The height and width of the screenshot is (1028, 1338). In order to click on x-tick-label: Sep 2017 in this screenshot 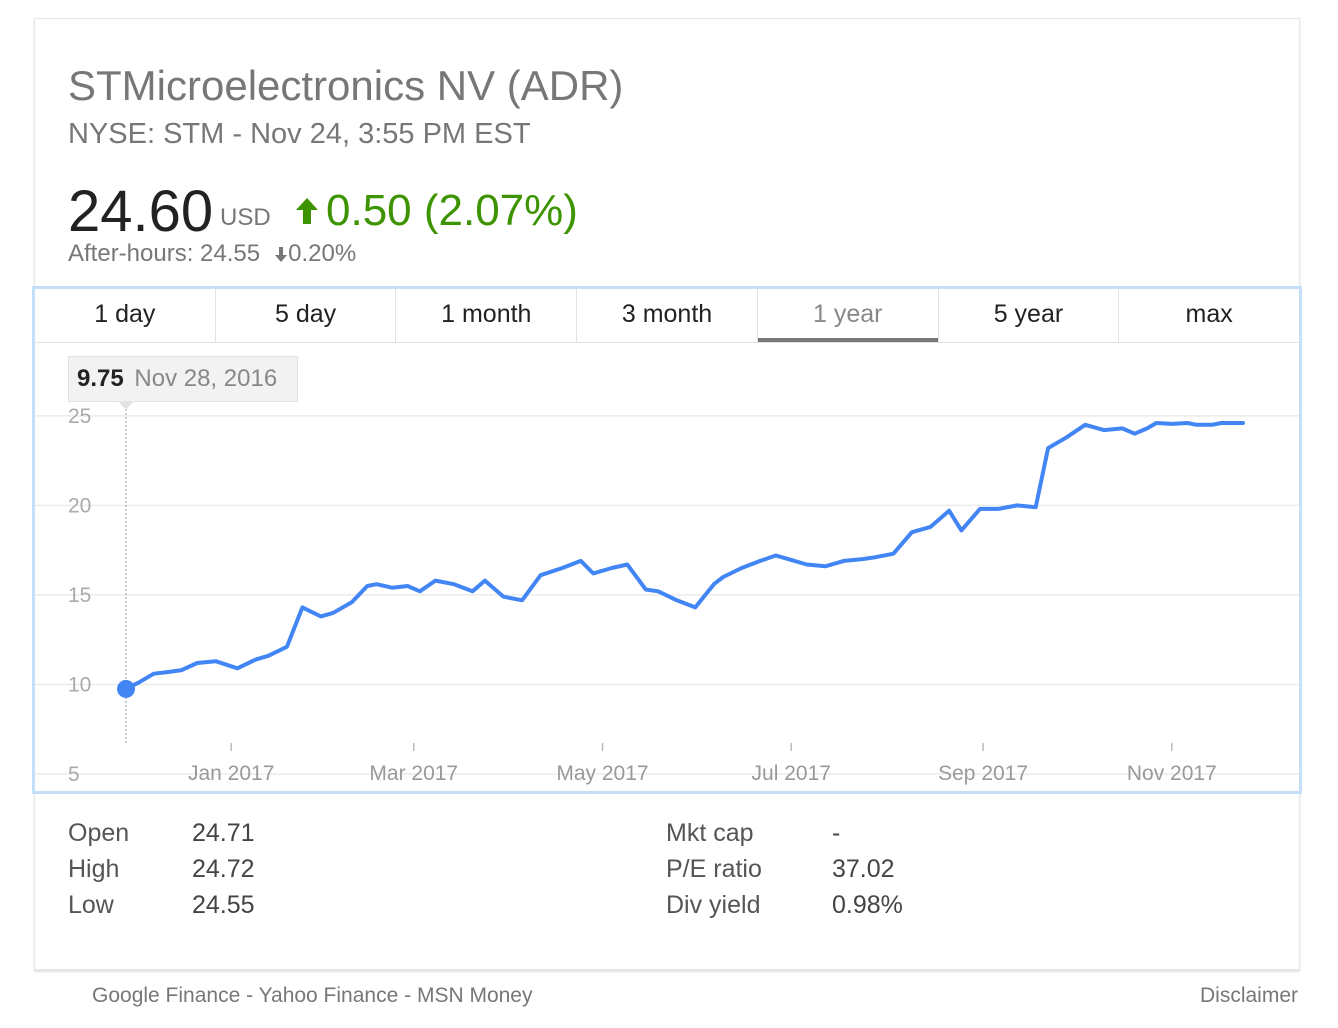, I will do `click(983, 773)`.